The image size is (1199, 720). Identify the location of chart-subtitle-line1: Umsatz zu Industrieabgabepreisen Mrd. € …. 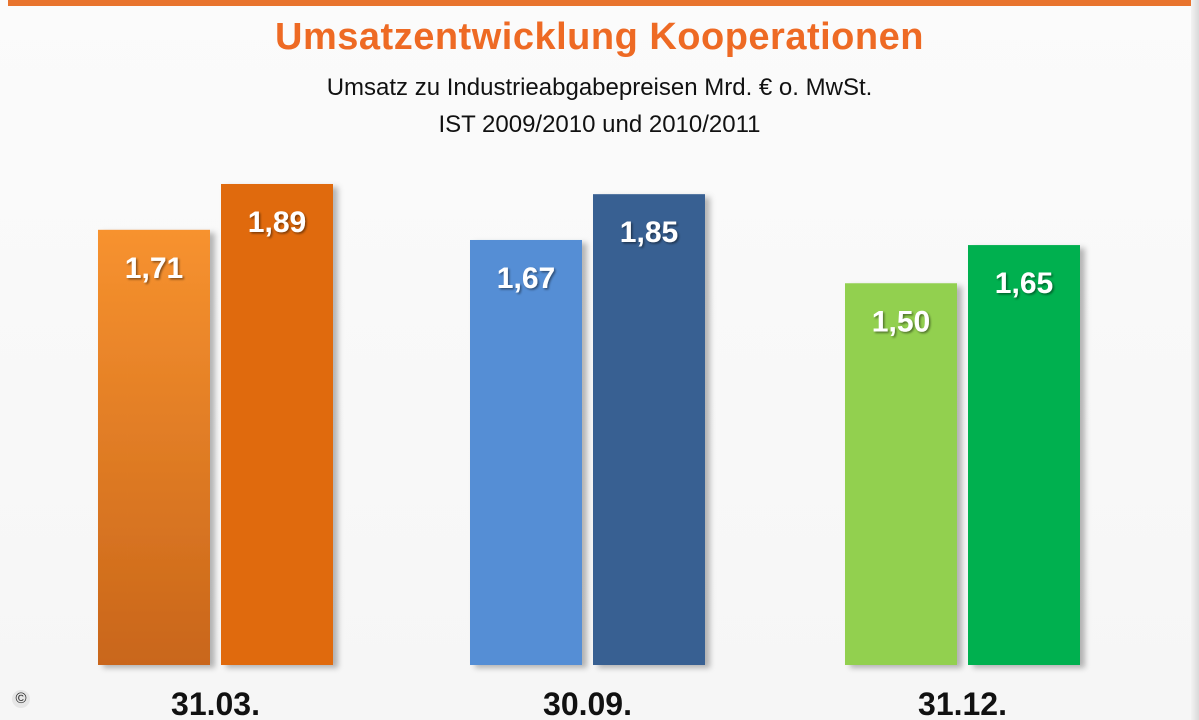
(599, 87).